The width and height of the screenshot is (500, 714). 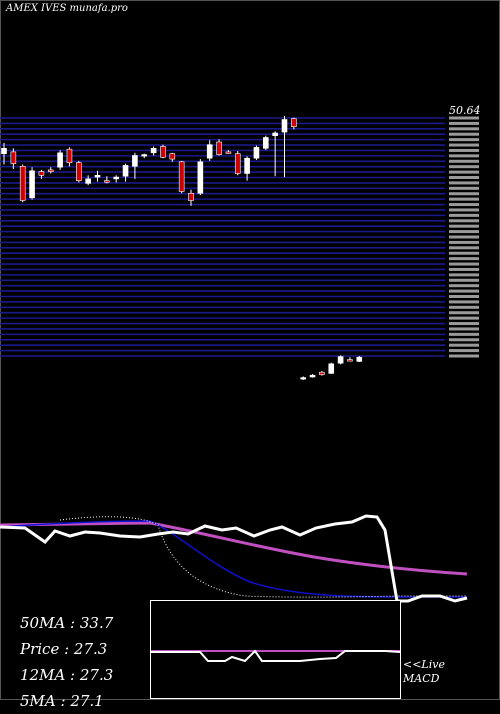 I want to click on macd-label-block: <<Live MACD, so click(x=424, y=672).